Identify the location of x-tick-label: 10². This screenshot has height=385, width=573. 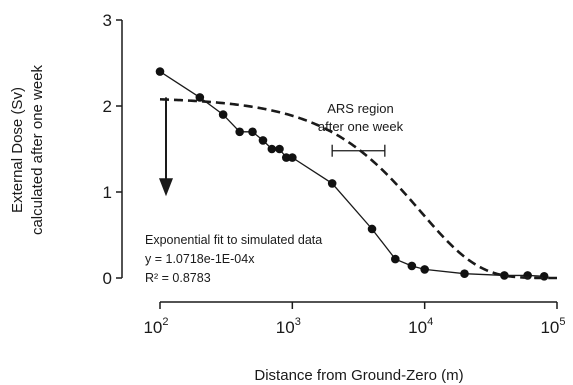
(155, 326).